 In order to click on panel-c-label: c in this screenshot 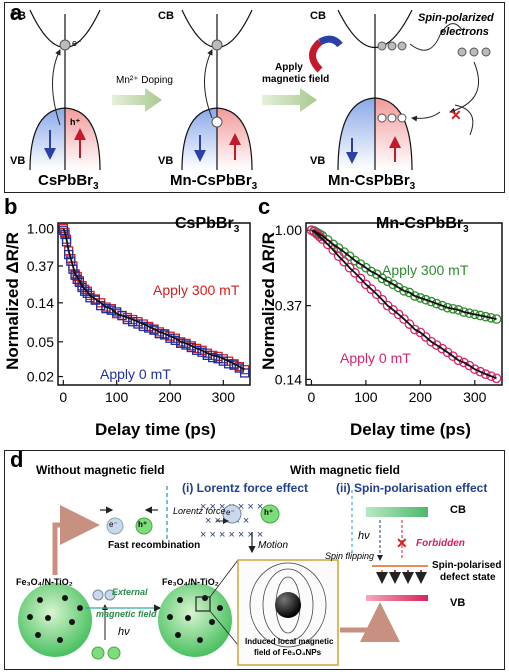, I will do `click(264, 206)`.